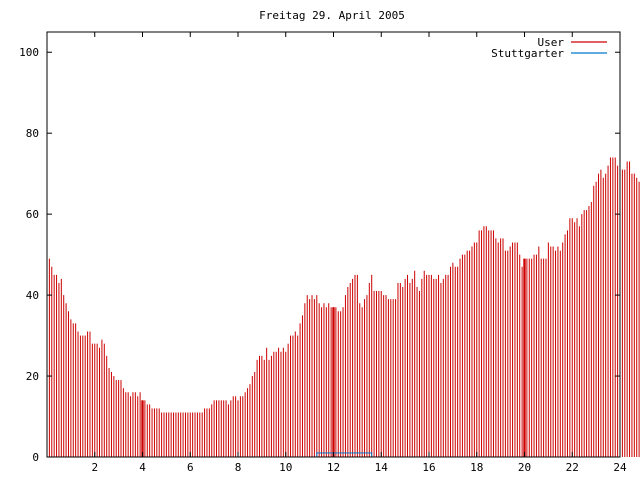  What do you see at coordinates (32, 295) in the screenshot?
I see `y-tick-label: 40` at bounding box center [32, 295].